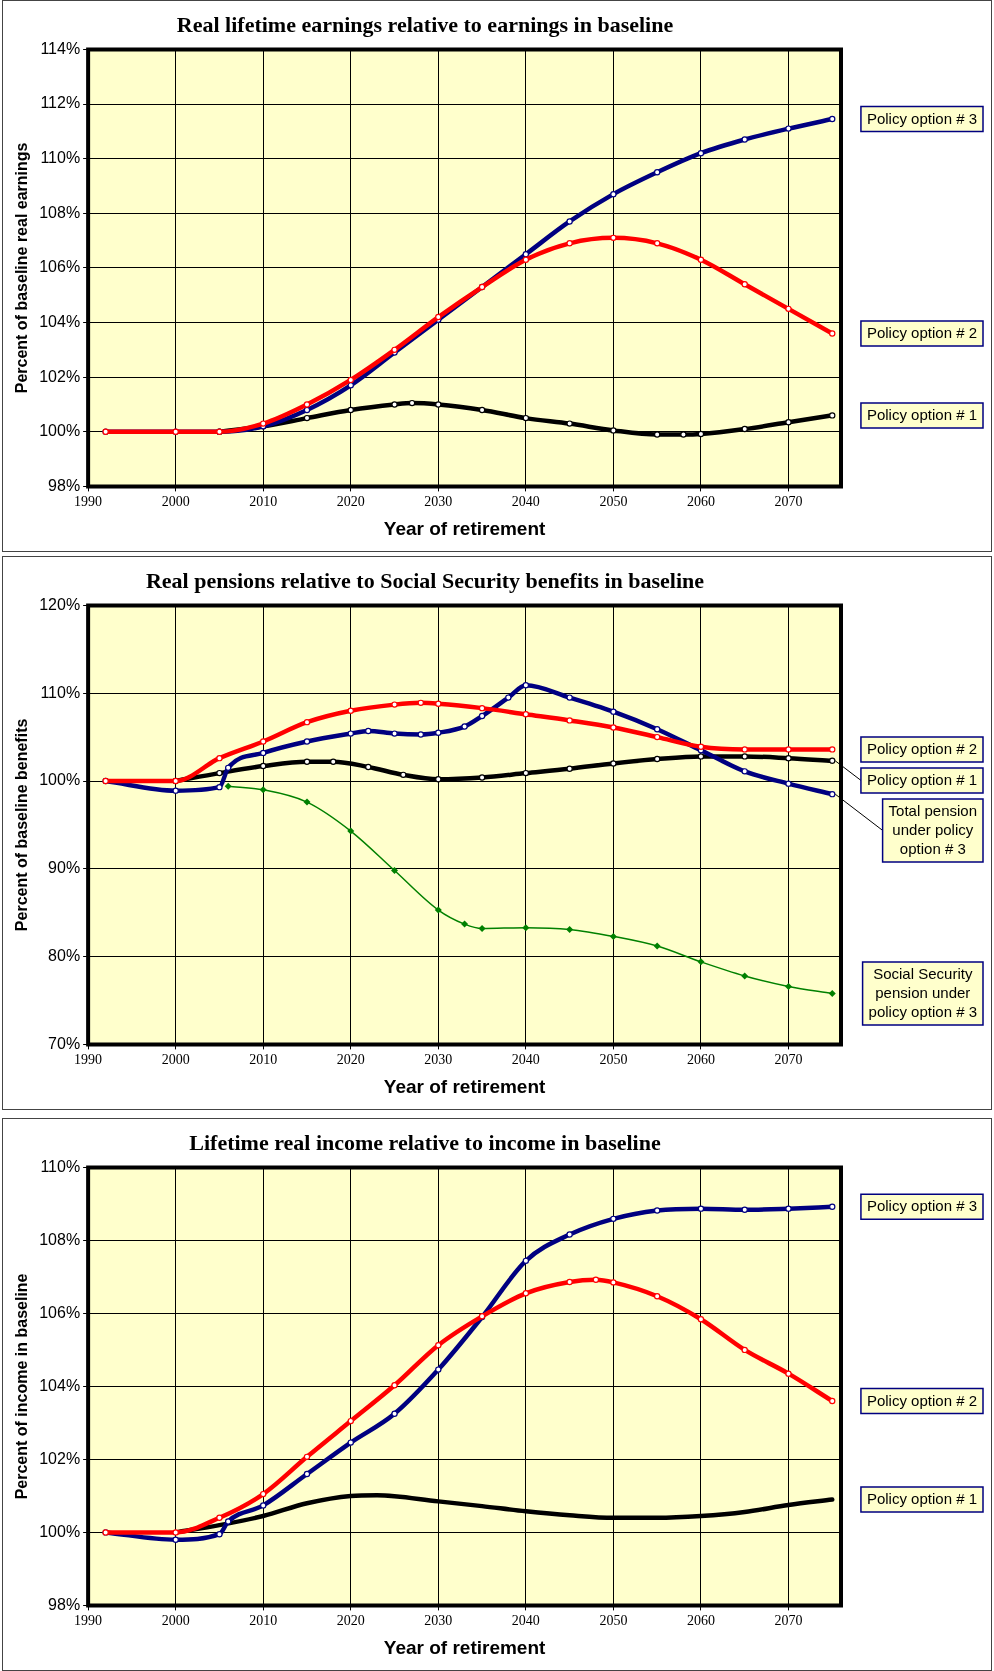 This screenshot has height=1671, width=994. I want to click on y-axis-title: Percent of baseline real earnings, so click(22, 268).